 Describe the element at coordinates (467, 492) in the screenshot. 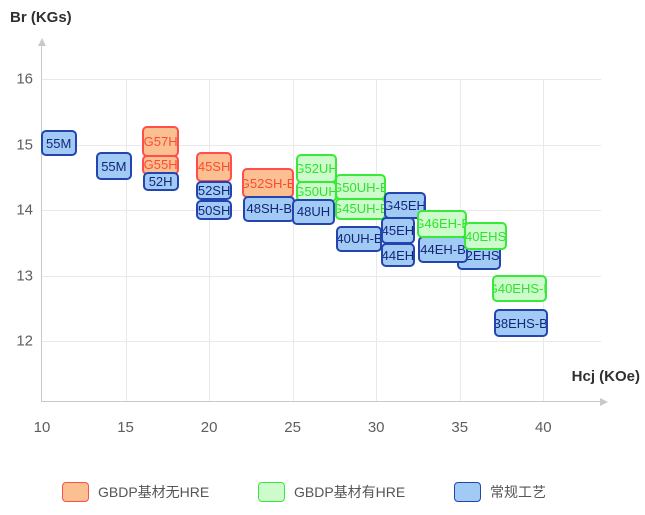

I see `legend-swatch-blue-icon` at that location.